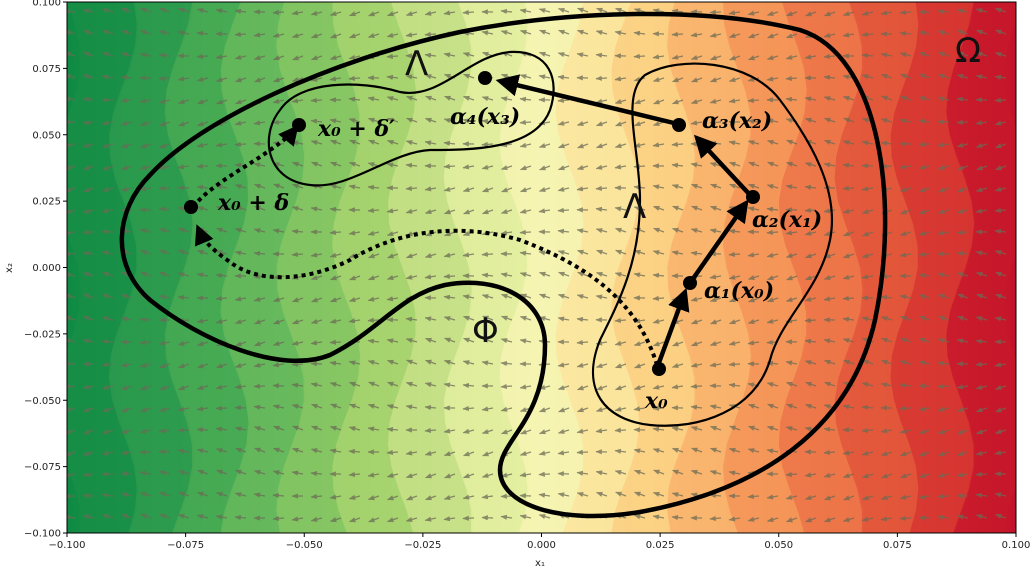 Image resolution: width=1033 pixels, height=571 pixels. What do you see at coordinates (253, 203) in the screenshot?
I see `label-x0-delta: x₀ + δ` at bounding box center [253, 203].